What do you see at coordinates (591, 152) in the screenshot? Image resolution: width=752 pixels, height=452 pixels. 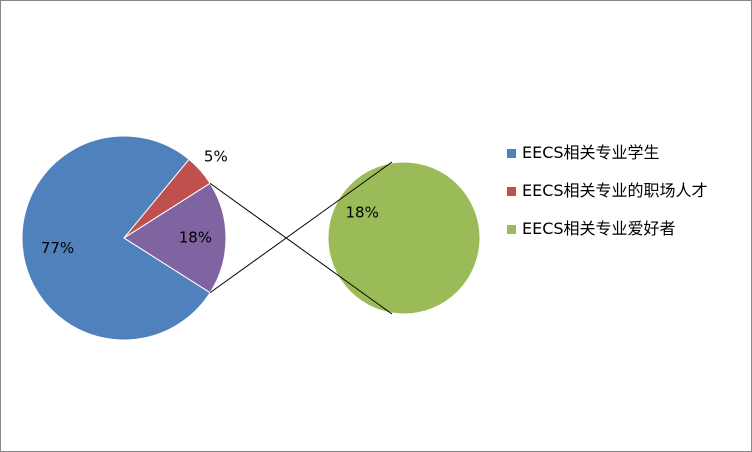 I see `legend-label: EECS相关专业学生` at bounding box center [591, 152].